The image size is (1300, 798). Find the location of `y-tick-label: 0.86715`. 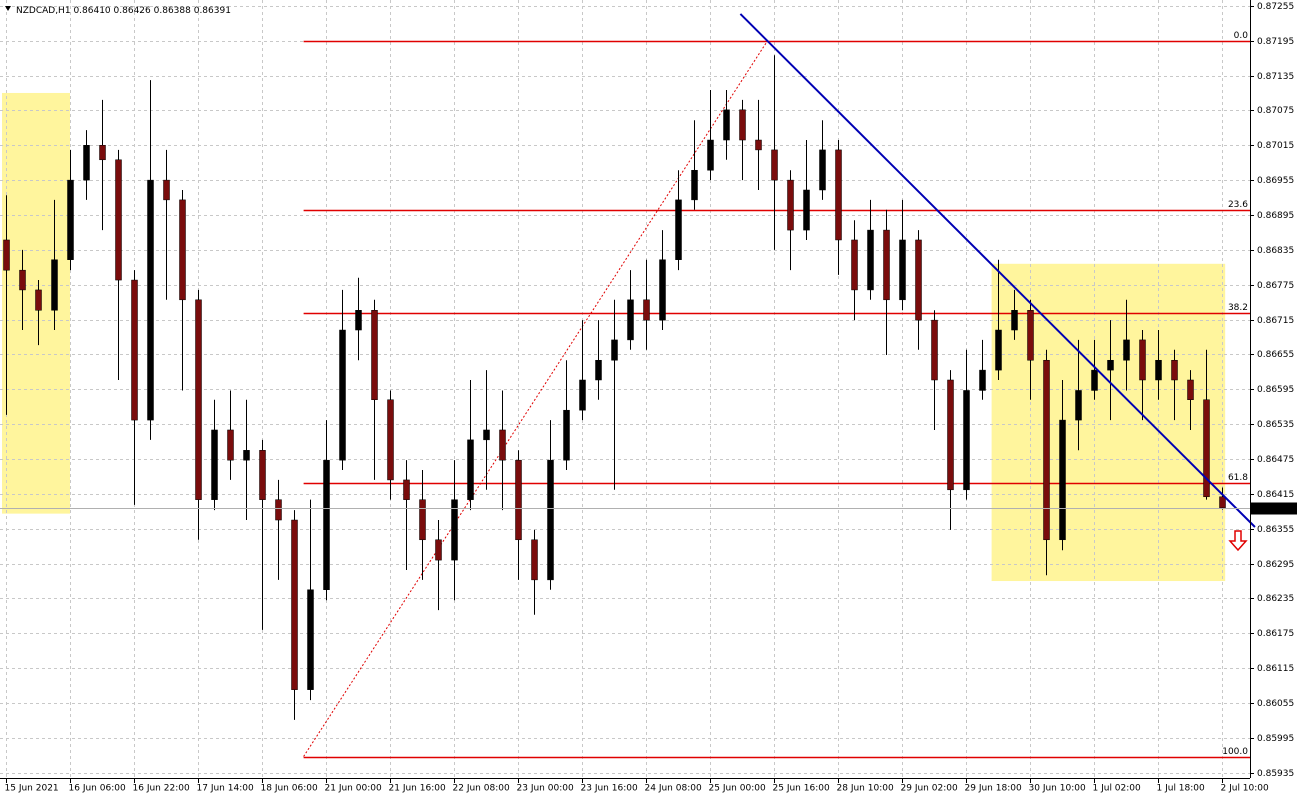

y-tick-label: 0.86715 is located at coordinates (1275, 321).